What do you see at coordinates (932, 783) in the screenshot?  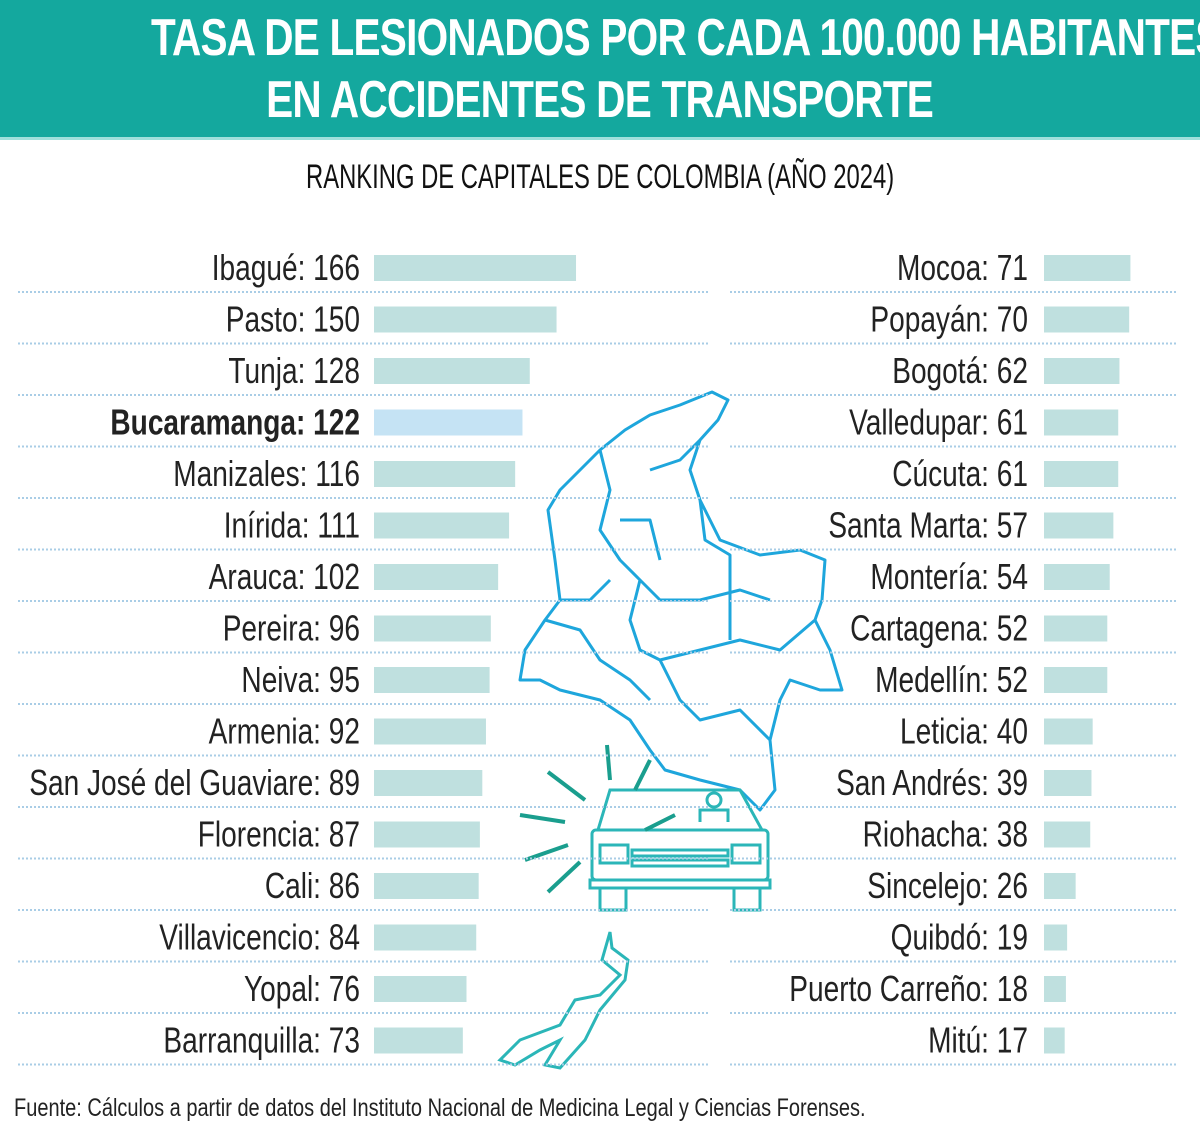 I see `bar-label: San Andrés: 39` at bounding box center [932, 783].